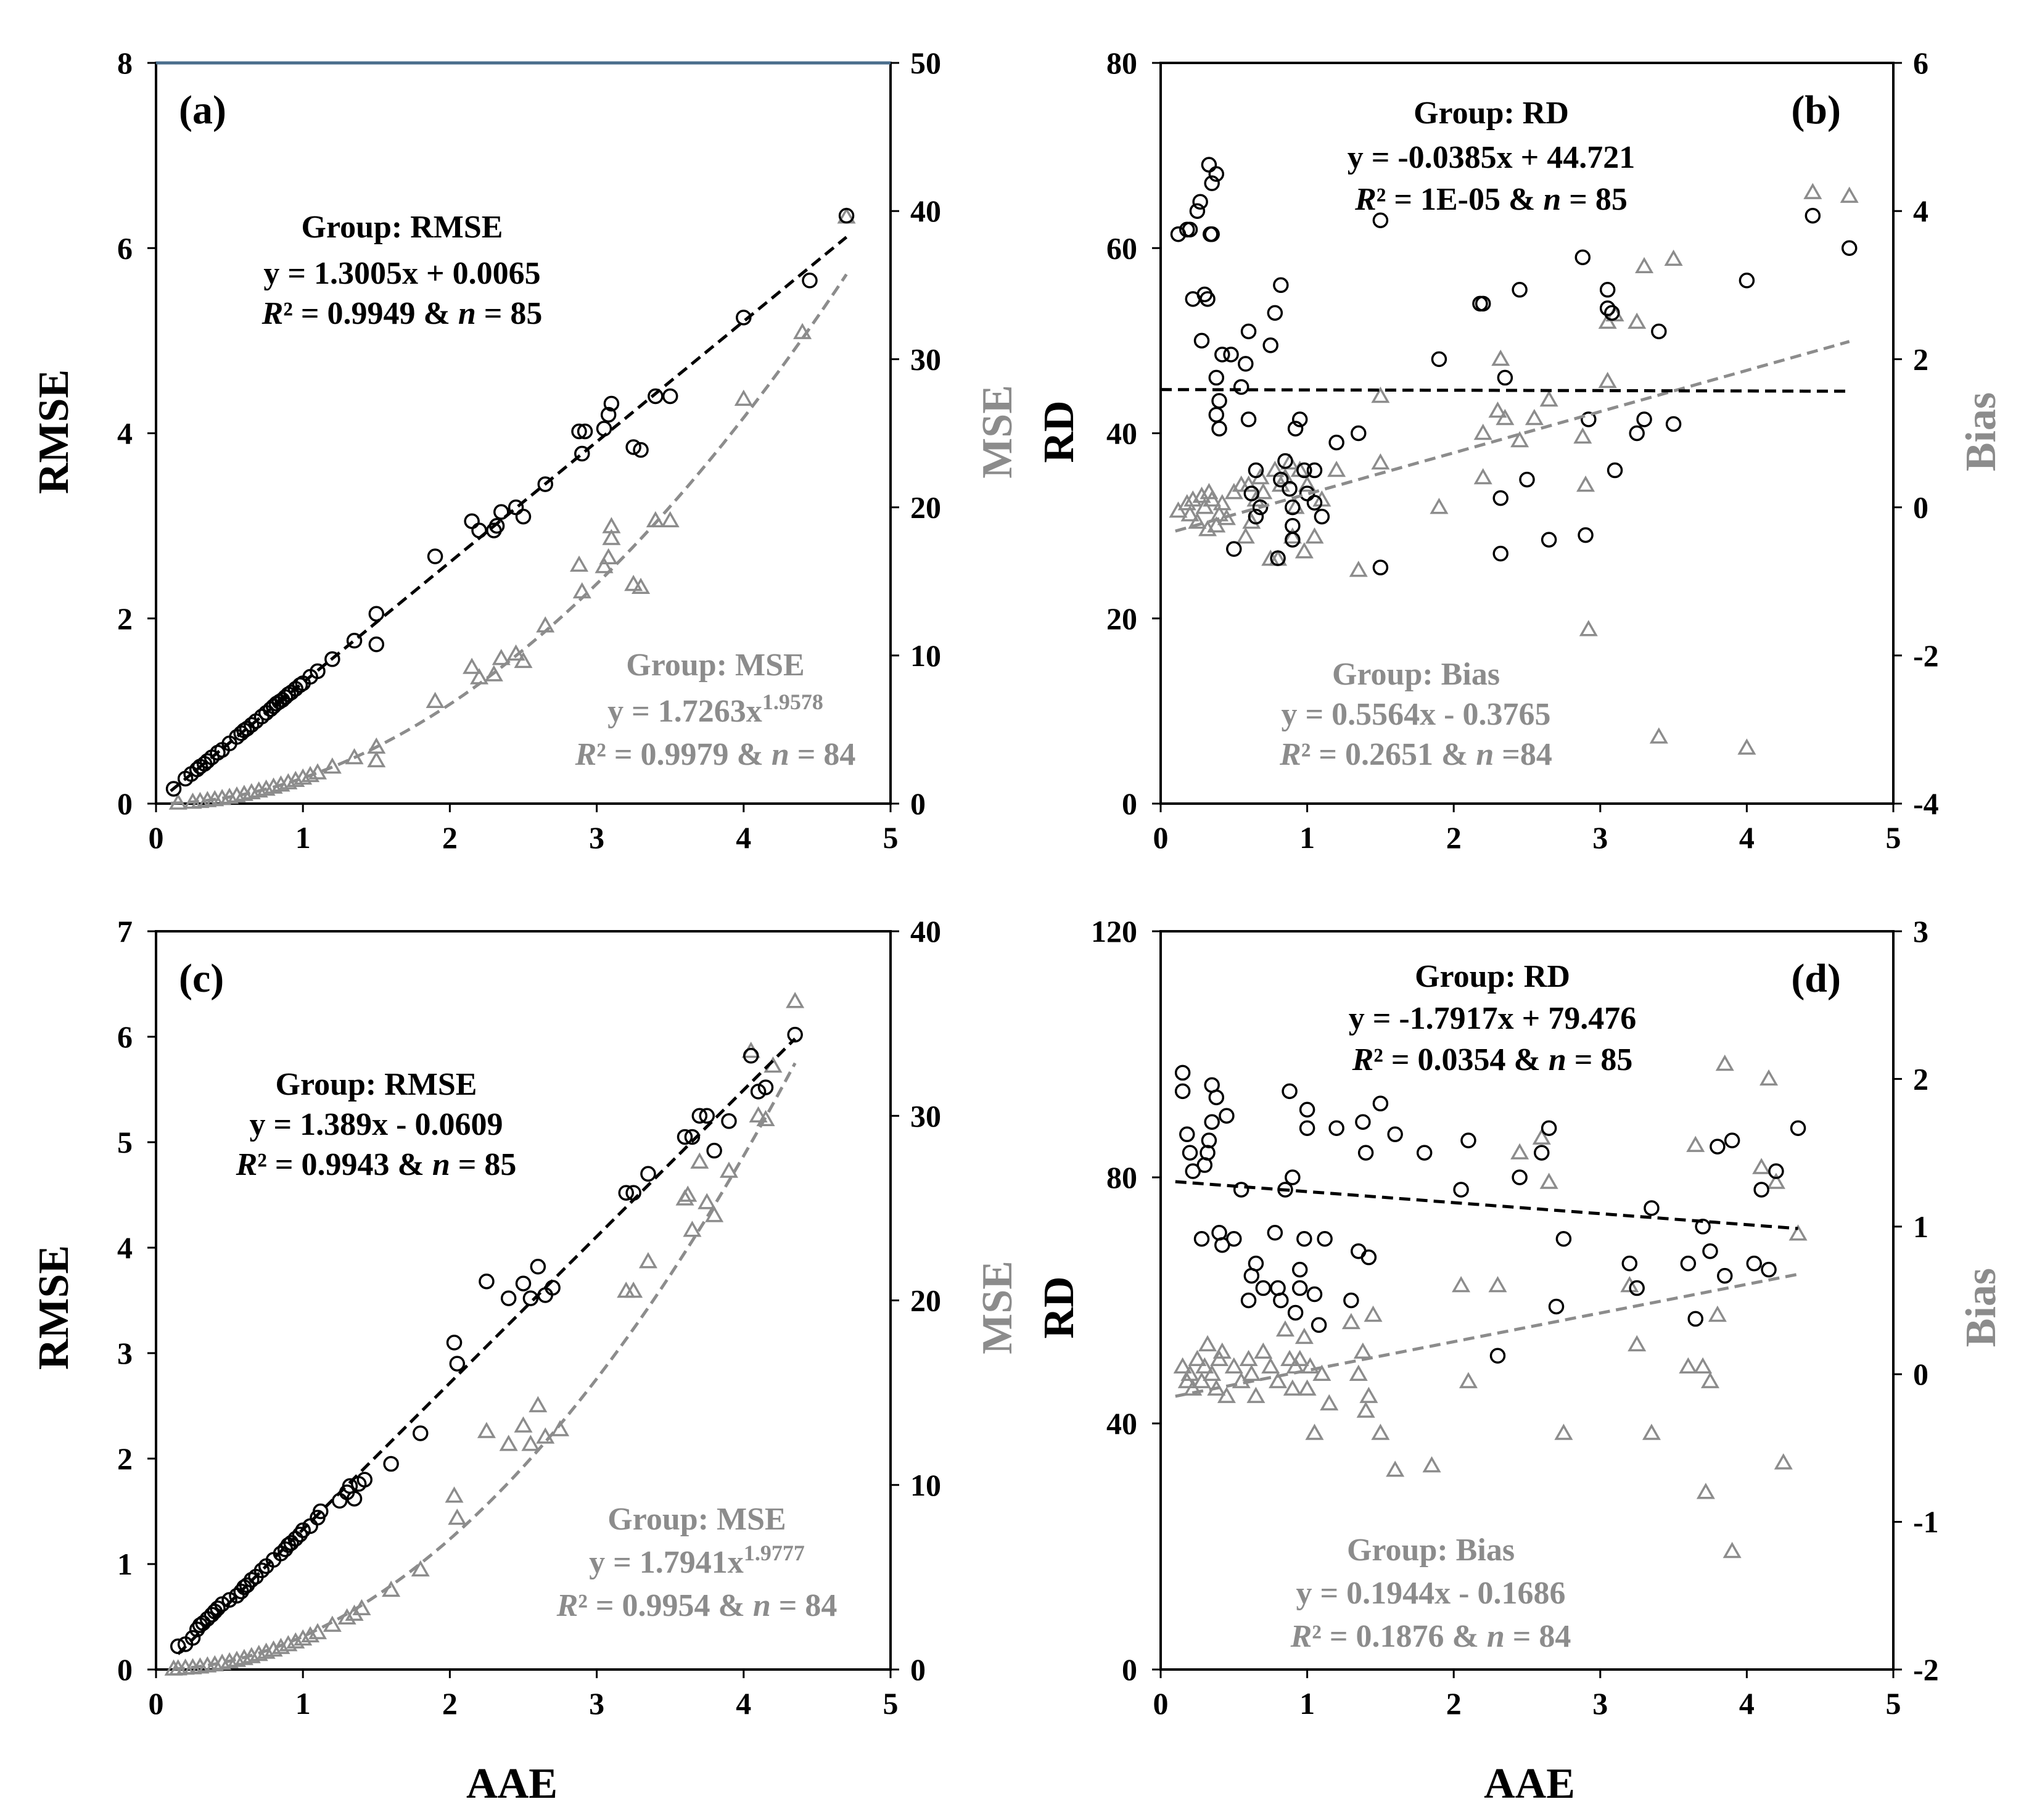  Describe the element at coordinates (1059, 1307) in the screenshot. I see `y-left-axis-label: RD` at that location.